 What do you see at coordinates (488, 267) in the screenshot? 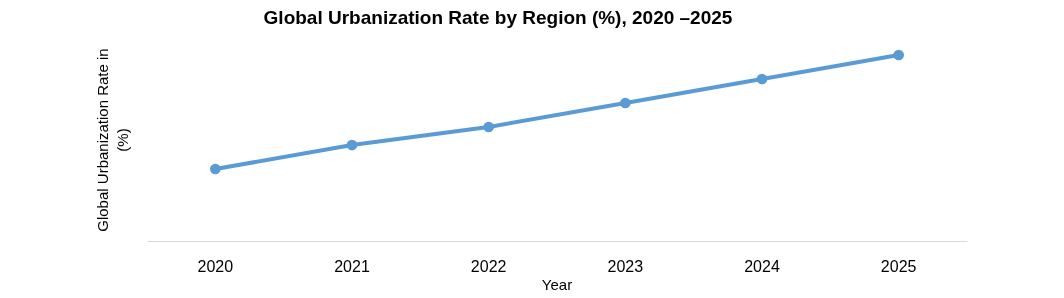
I see `x-tick-label: 2022` at bounding box center [488, 267].